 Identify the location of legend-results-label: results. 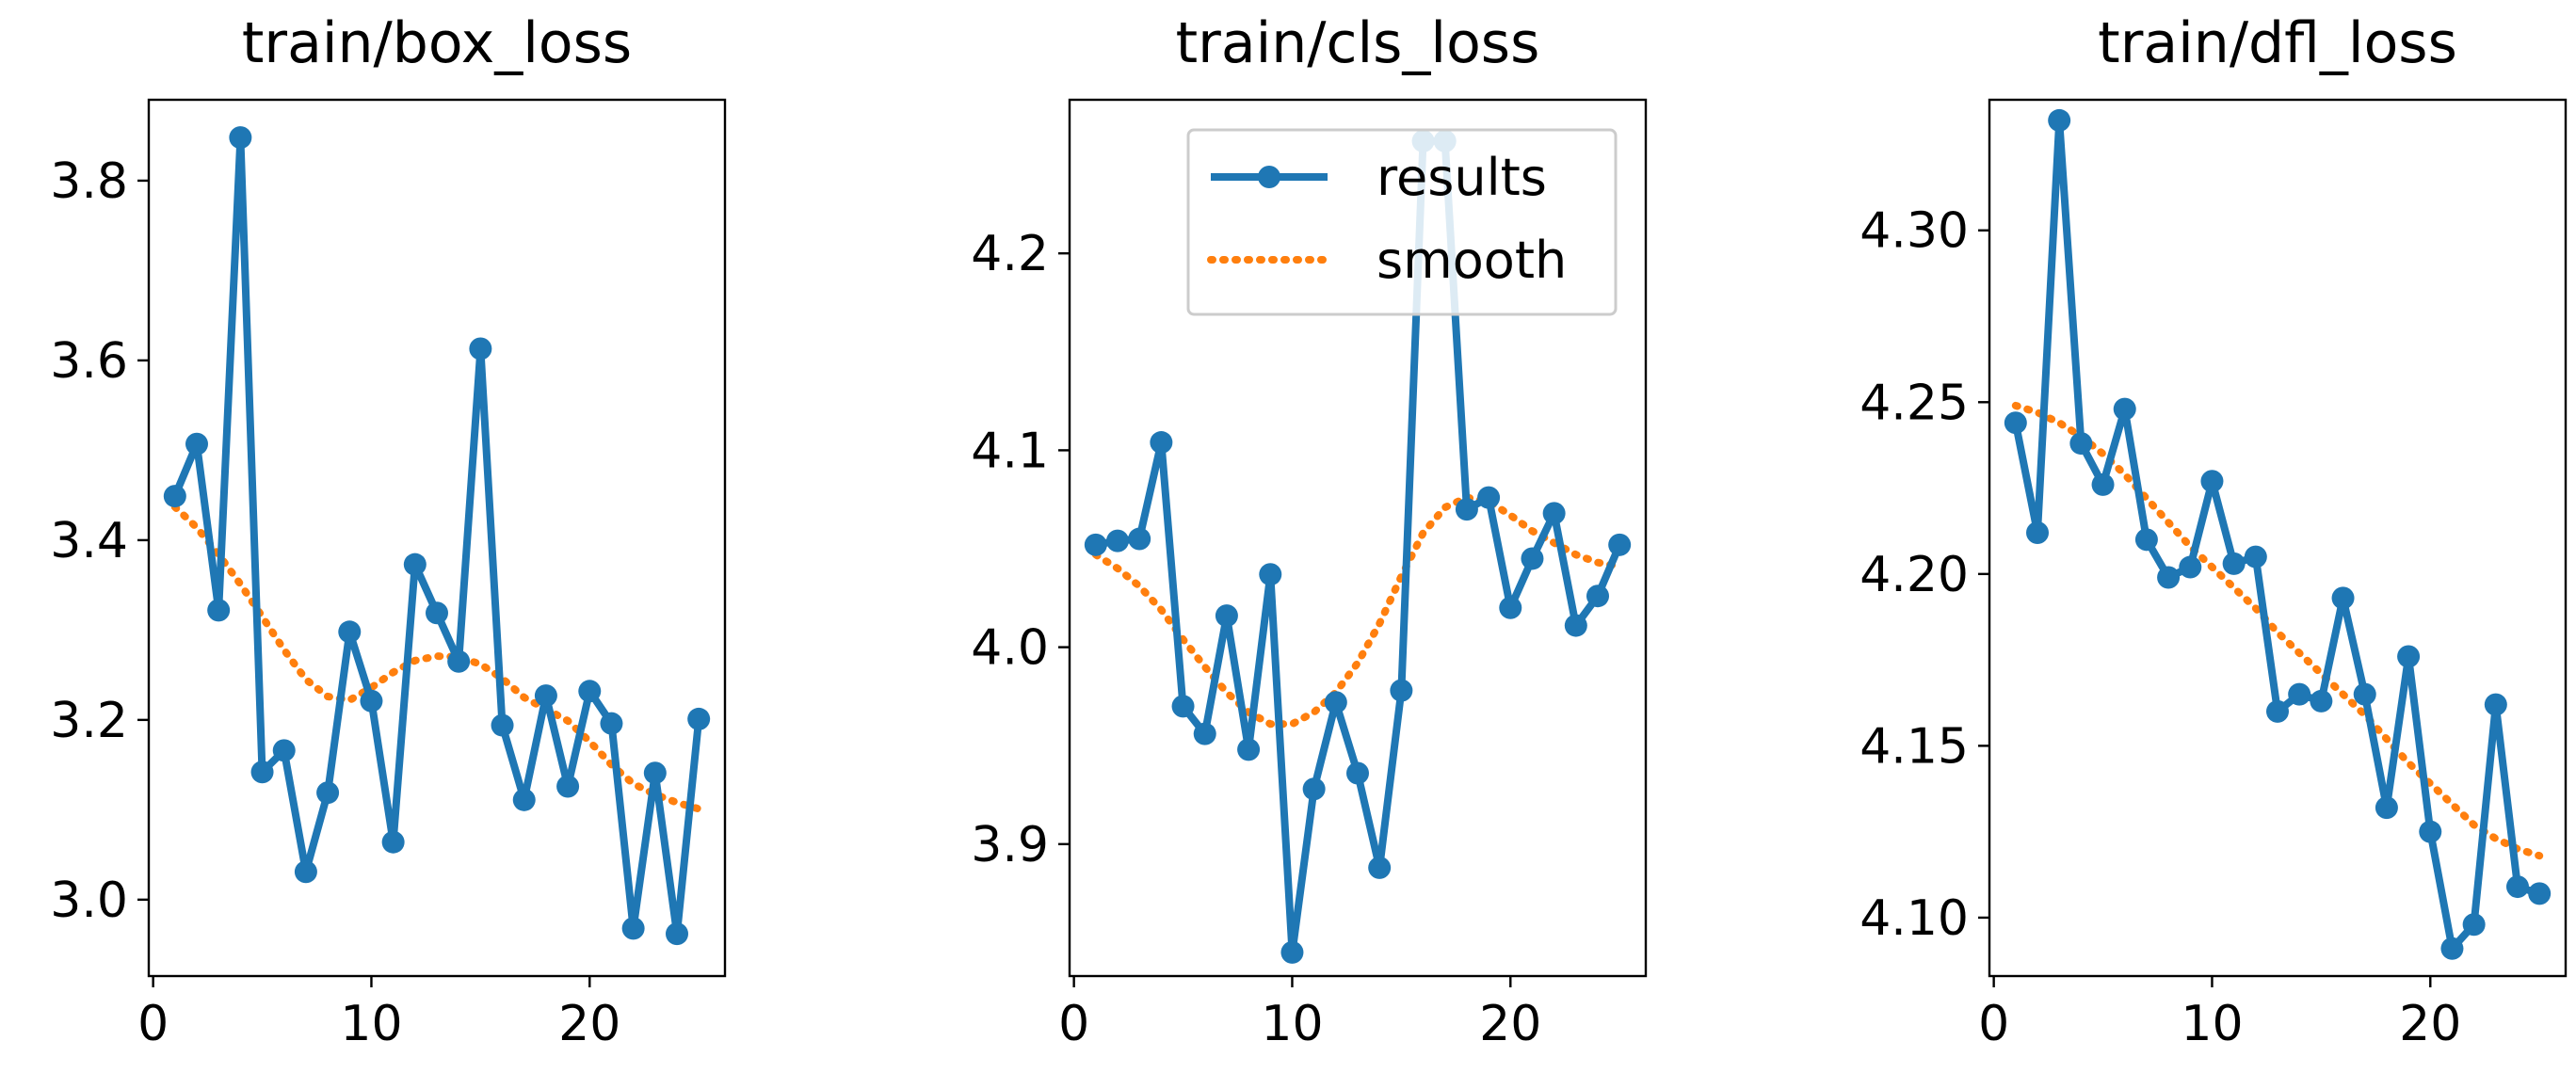
(1462, 177).